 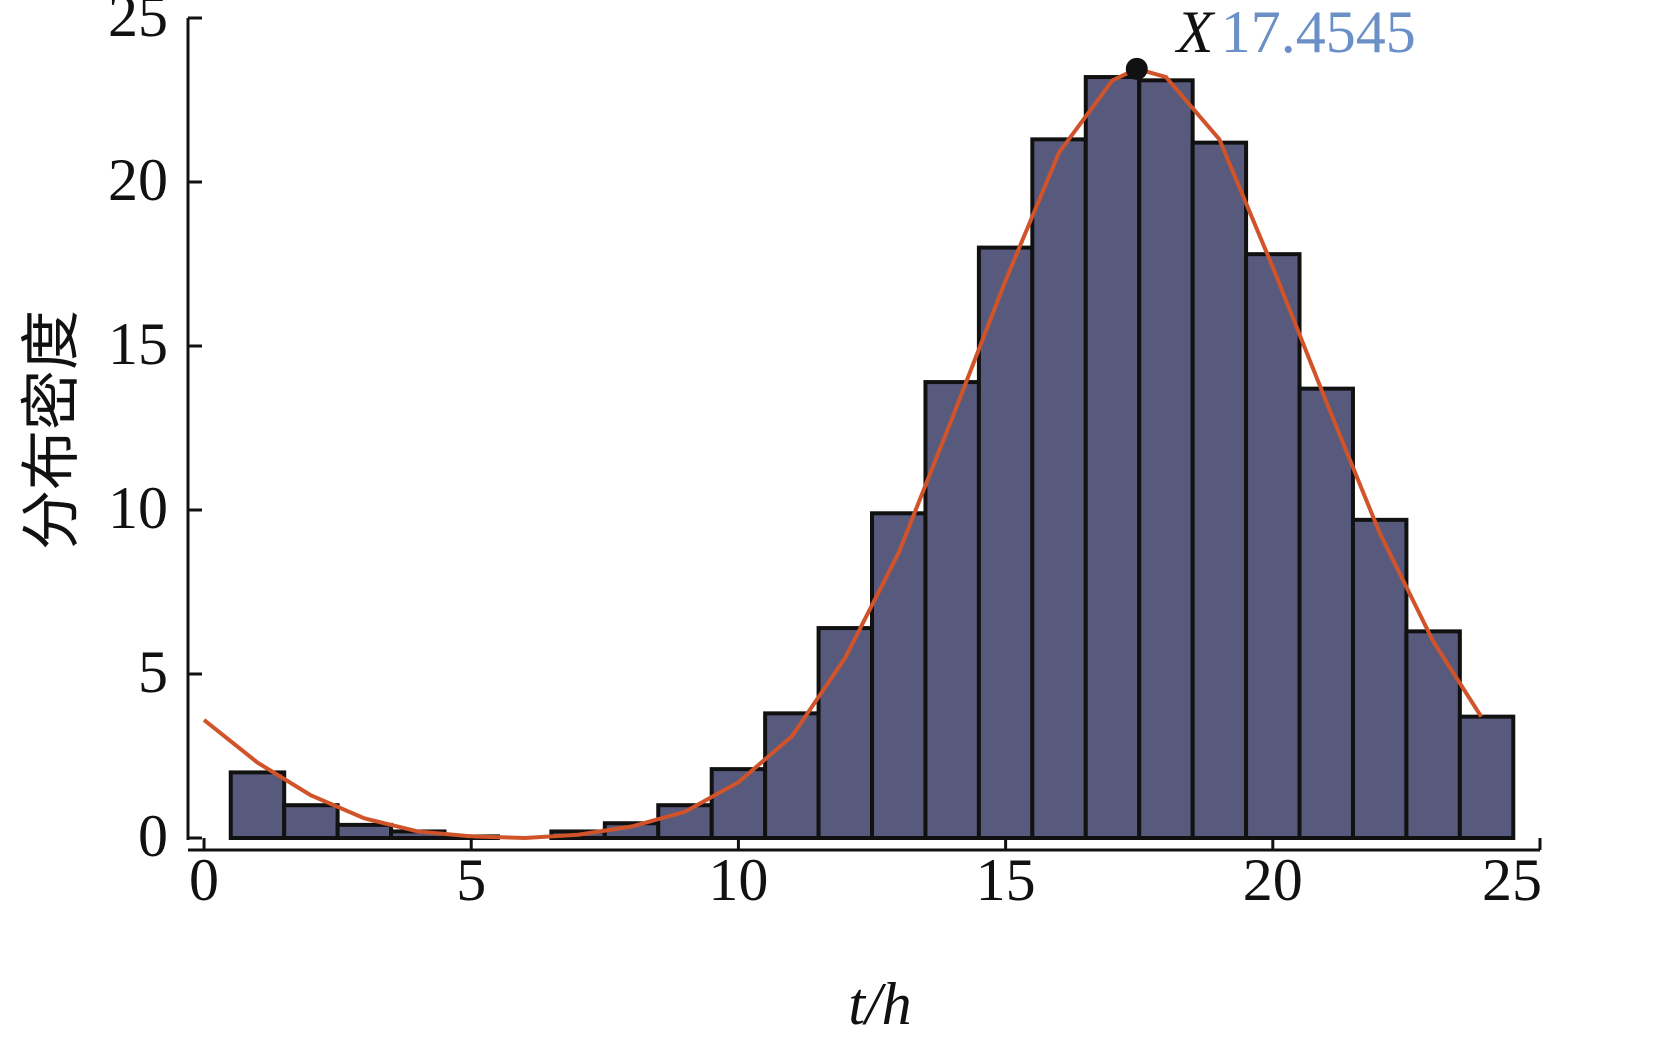 I want to click on y-tick-label: 20, so click(x=138, y=180).